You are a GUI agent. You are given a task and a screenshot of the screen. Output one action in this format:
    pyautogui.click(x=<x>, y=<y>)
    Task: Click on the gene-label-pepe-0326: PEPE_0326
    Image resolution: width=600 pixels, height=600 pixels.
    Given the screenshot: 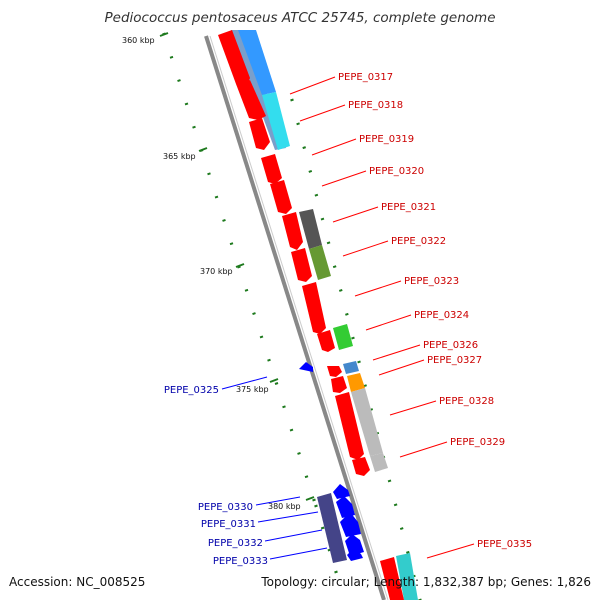 What is the action you would take?
    pyautogui.click(x=450, y=345)
    